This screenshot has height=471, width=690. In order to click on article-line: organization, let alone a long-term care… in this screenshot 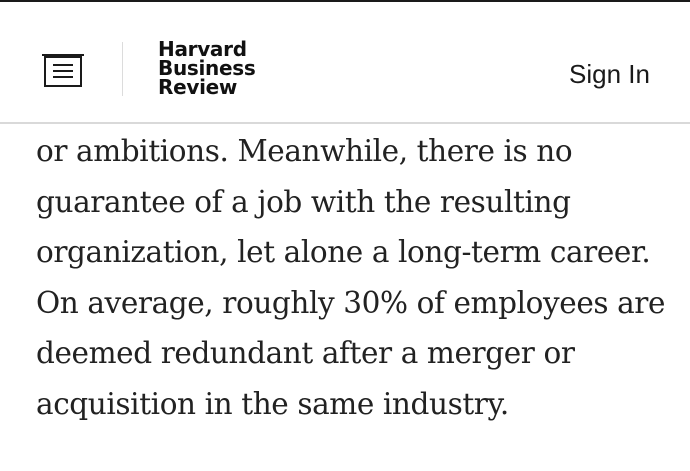, I will do `click(343, 252)`.